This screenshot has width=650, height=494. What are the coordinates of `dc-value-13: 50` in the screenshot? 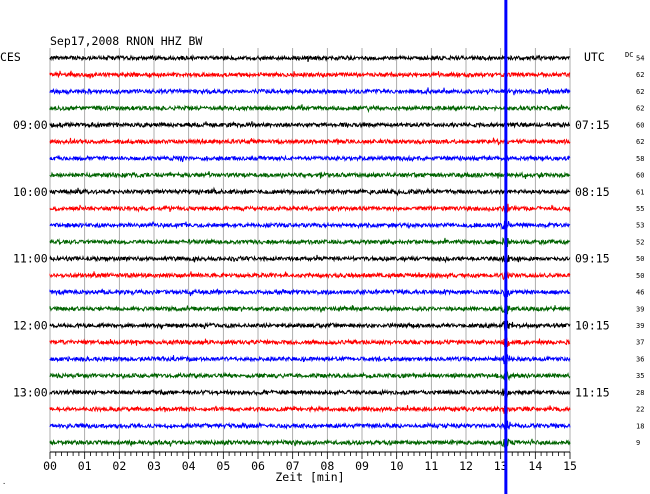 It's located at (640, 259).